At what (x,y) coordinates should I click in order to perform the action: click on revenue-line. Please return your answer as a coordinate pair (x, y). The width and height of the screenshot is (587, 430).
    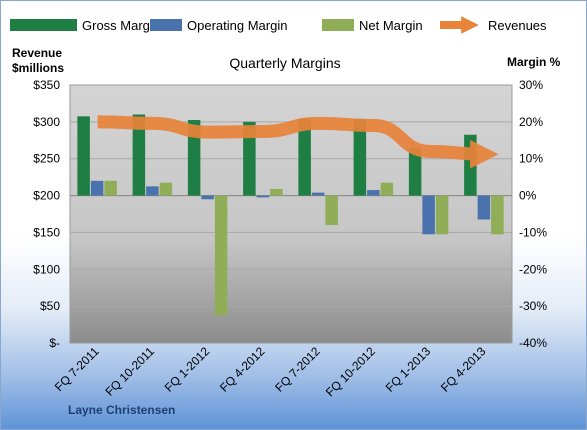
    Looking at the image, I should click on (298, 142).